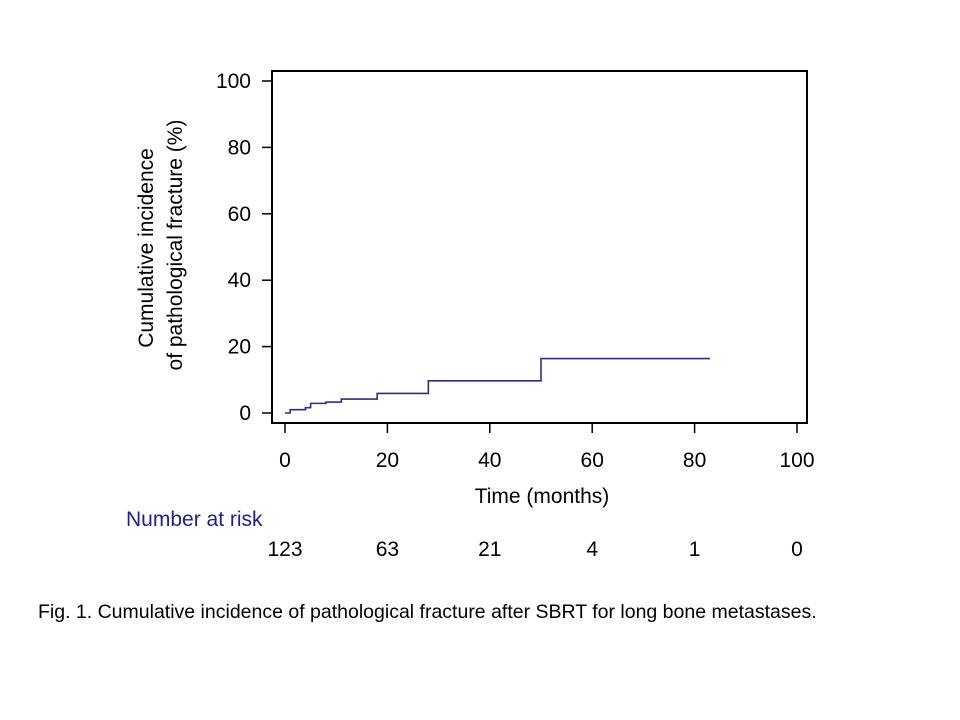 This screenshot has height=720, width=960. Describe the element at coordinates (534, 549) in the screenshot. I see `number-at-risk-row: 123 63 21 4 1 0` at that location.